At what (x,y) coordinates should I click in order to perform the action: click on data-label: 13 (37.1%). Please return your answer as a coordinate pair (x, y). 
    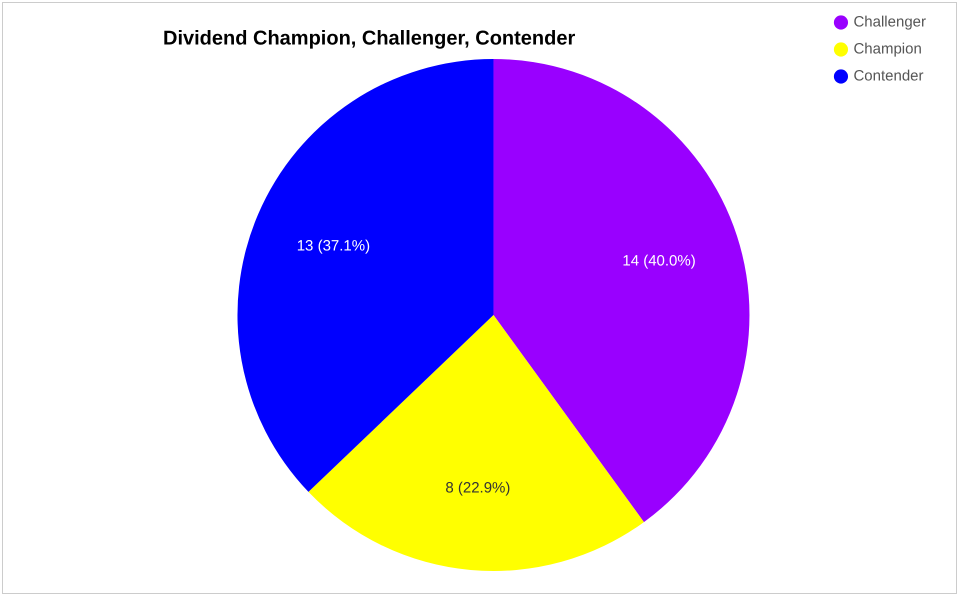
    Looking at the image, I should click on (333, 246).